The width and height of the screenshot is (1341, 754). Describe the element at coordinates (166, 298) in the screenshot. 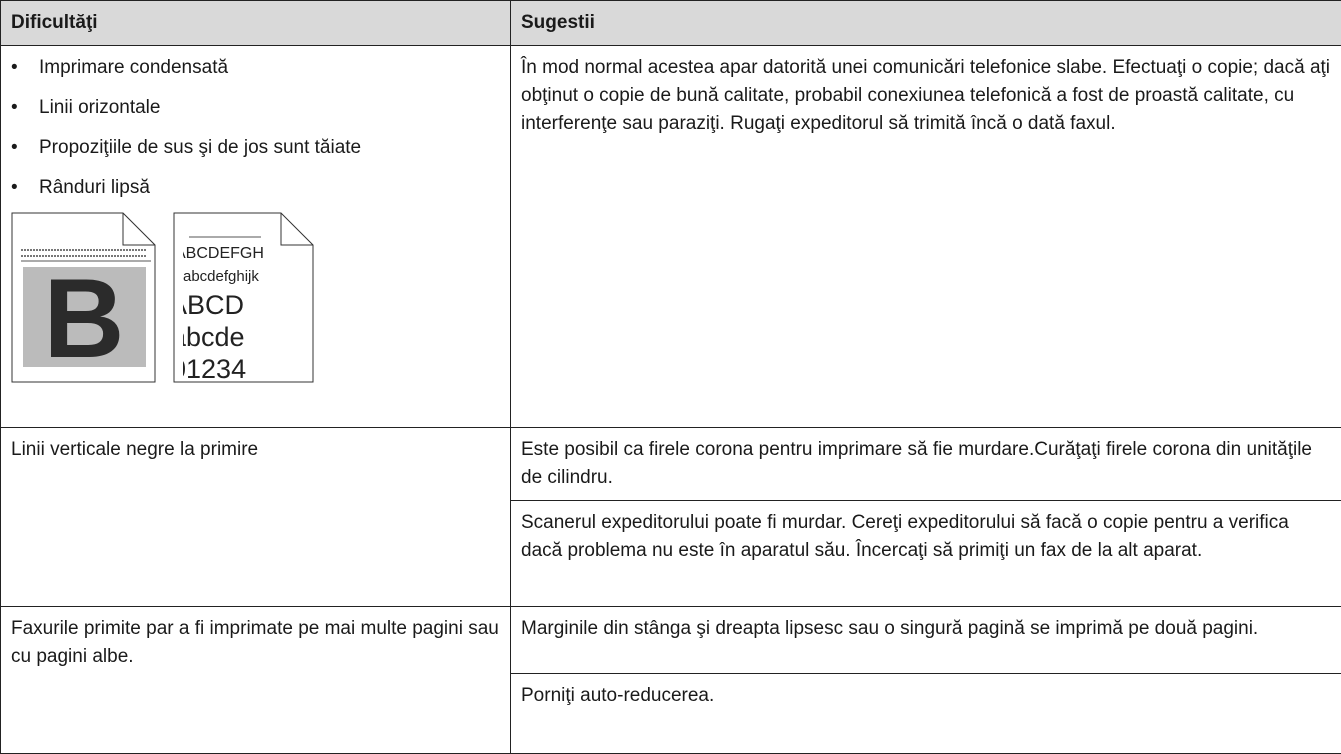

I see `illustration: B ABCDEFGH abcdefghijk ABCD abcde 01234` at that location.